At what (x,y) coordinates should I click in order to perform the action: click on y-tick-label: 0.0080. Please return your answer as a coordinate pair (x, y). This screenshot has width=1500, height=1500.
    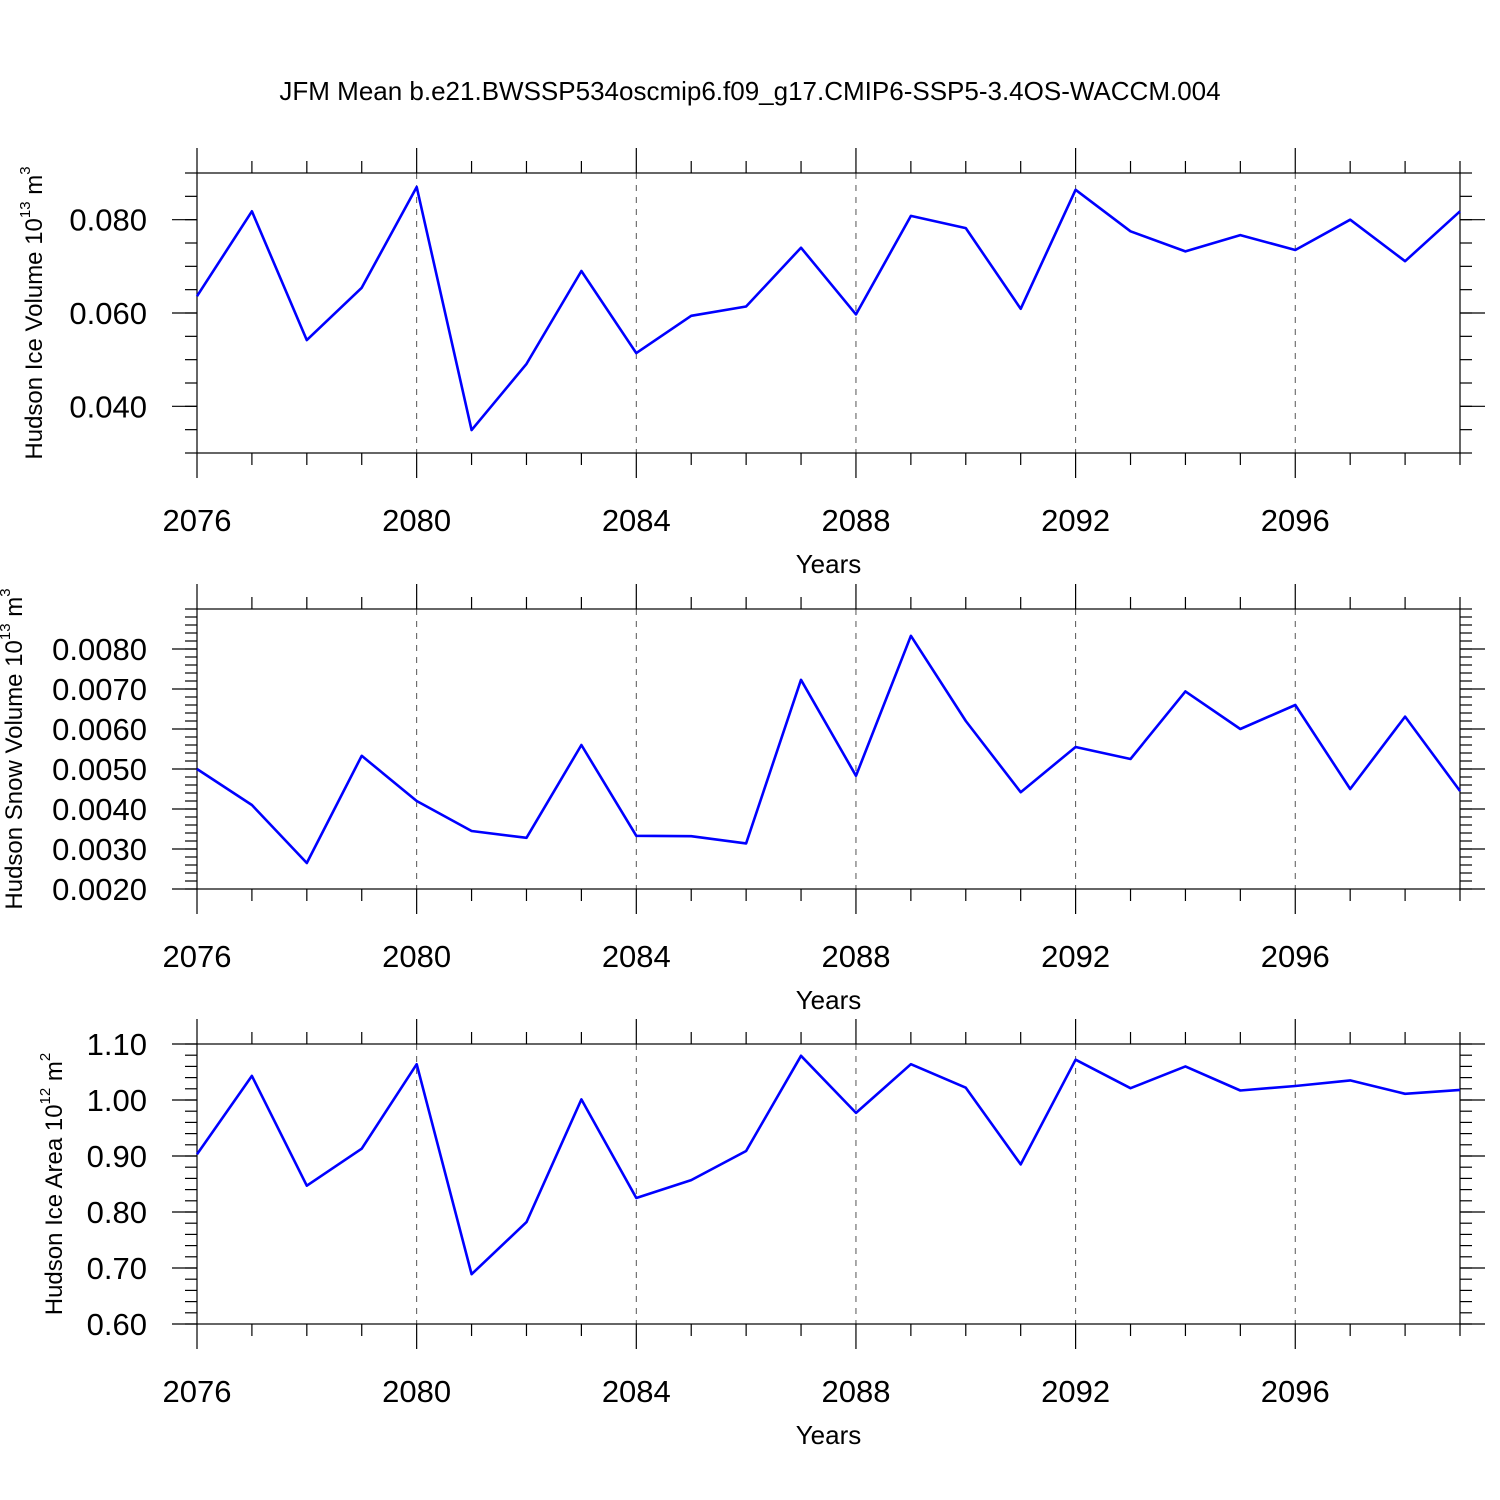
    Looking at the image, I should click on (99, 649).